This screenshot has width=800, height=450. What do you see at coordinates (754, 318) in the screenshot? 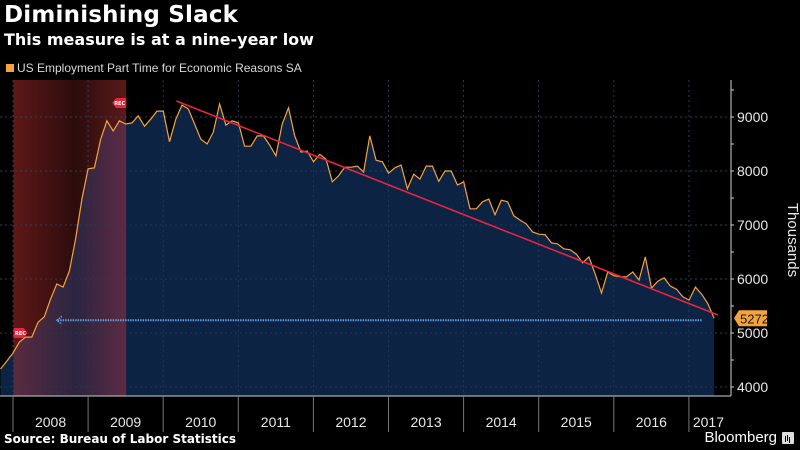
I see `last-value-label: 5272` at bounding box center [754, 318].